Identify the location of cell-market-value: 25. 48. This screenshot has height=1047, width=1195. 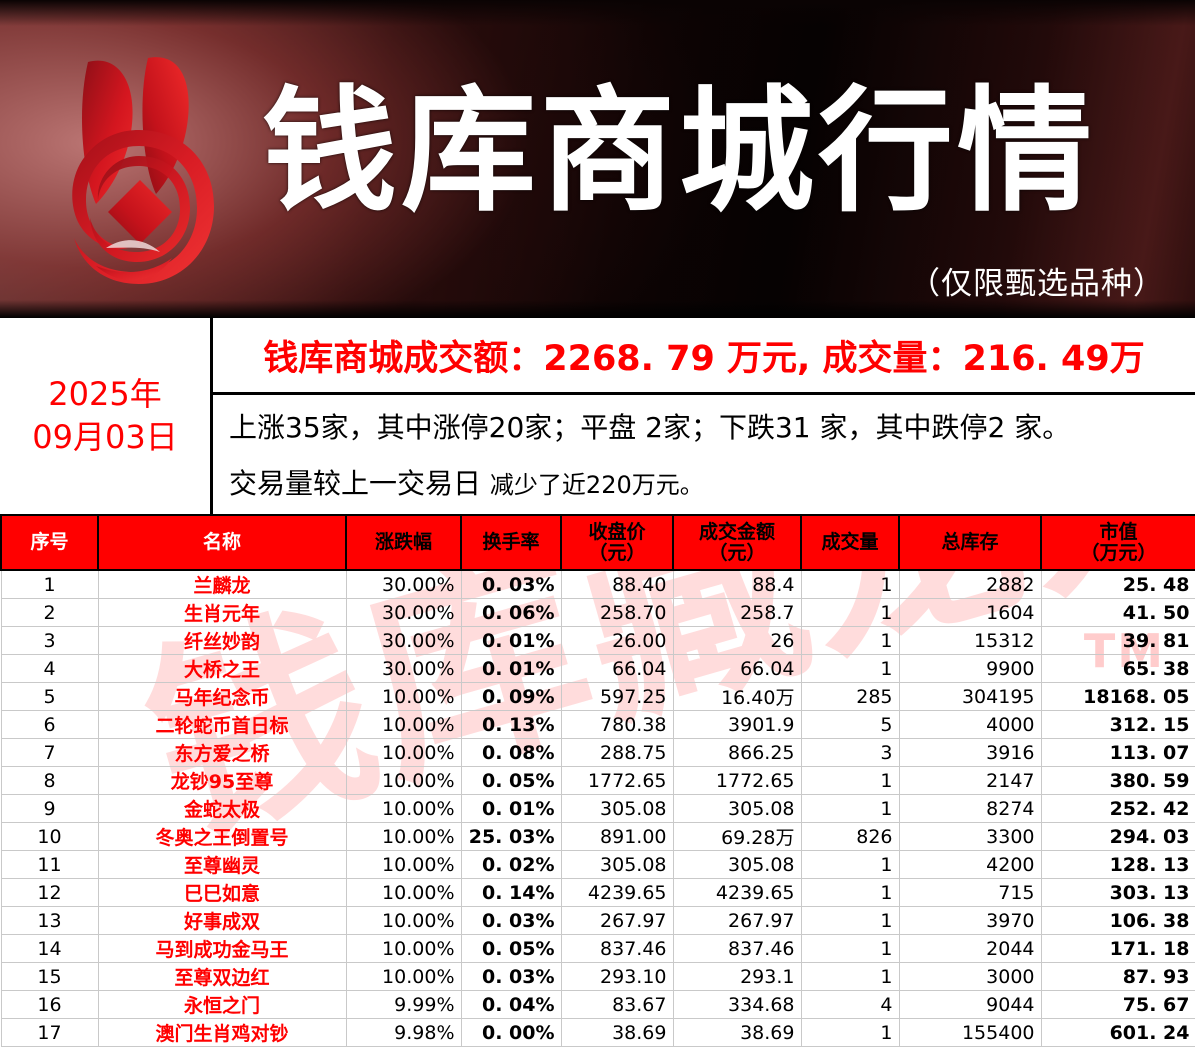
(1117, 584).